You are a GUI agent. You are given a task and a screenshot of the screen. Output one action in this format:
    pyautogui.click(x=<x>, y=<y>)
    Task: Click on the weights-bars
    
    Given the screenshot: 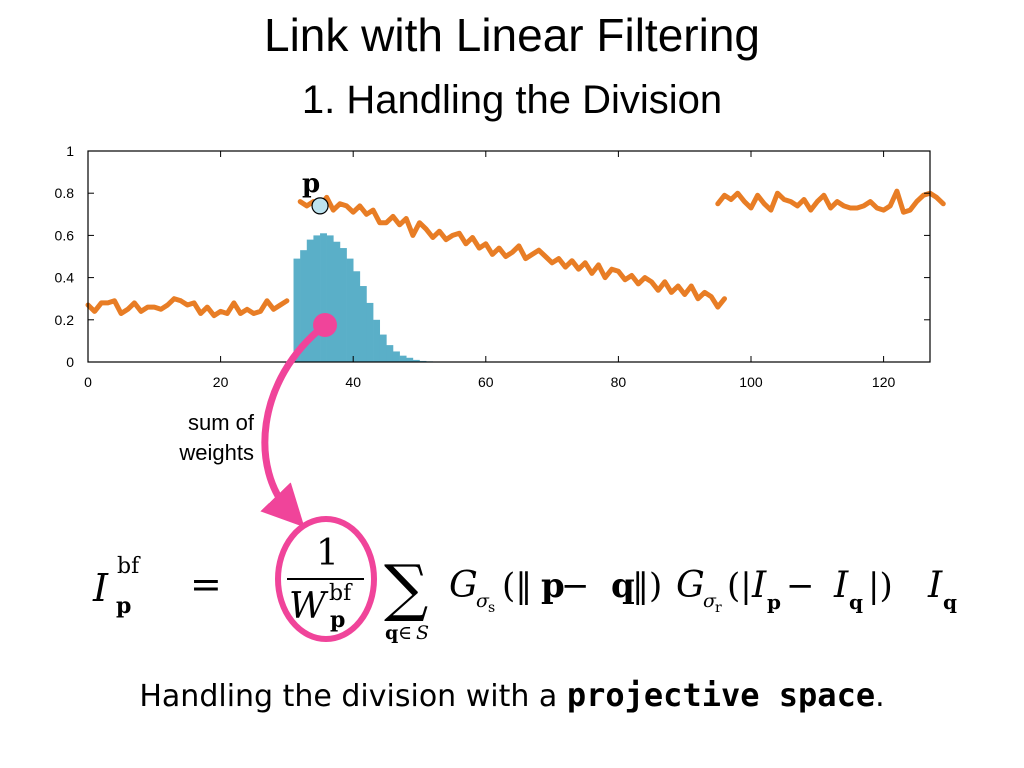 What is the action you would take?
    pyautogui.click(x=366, y=297)
    